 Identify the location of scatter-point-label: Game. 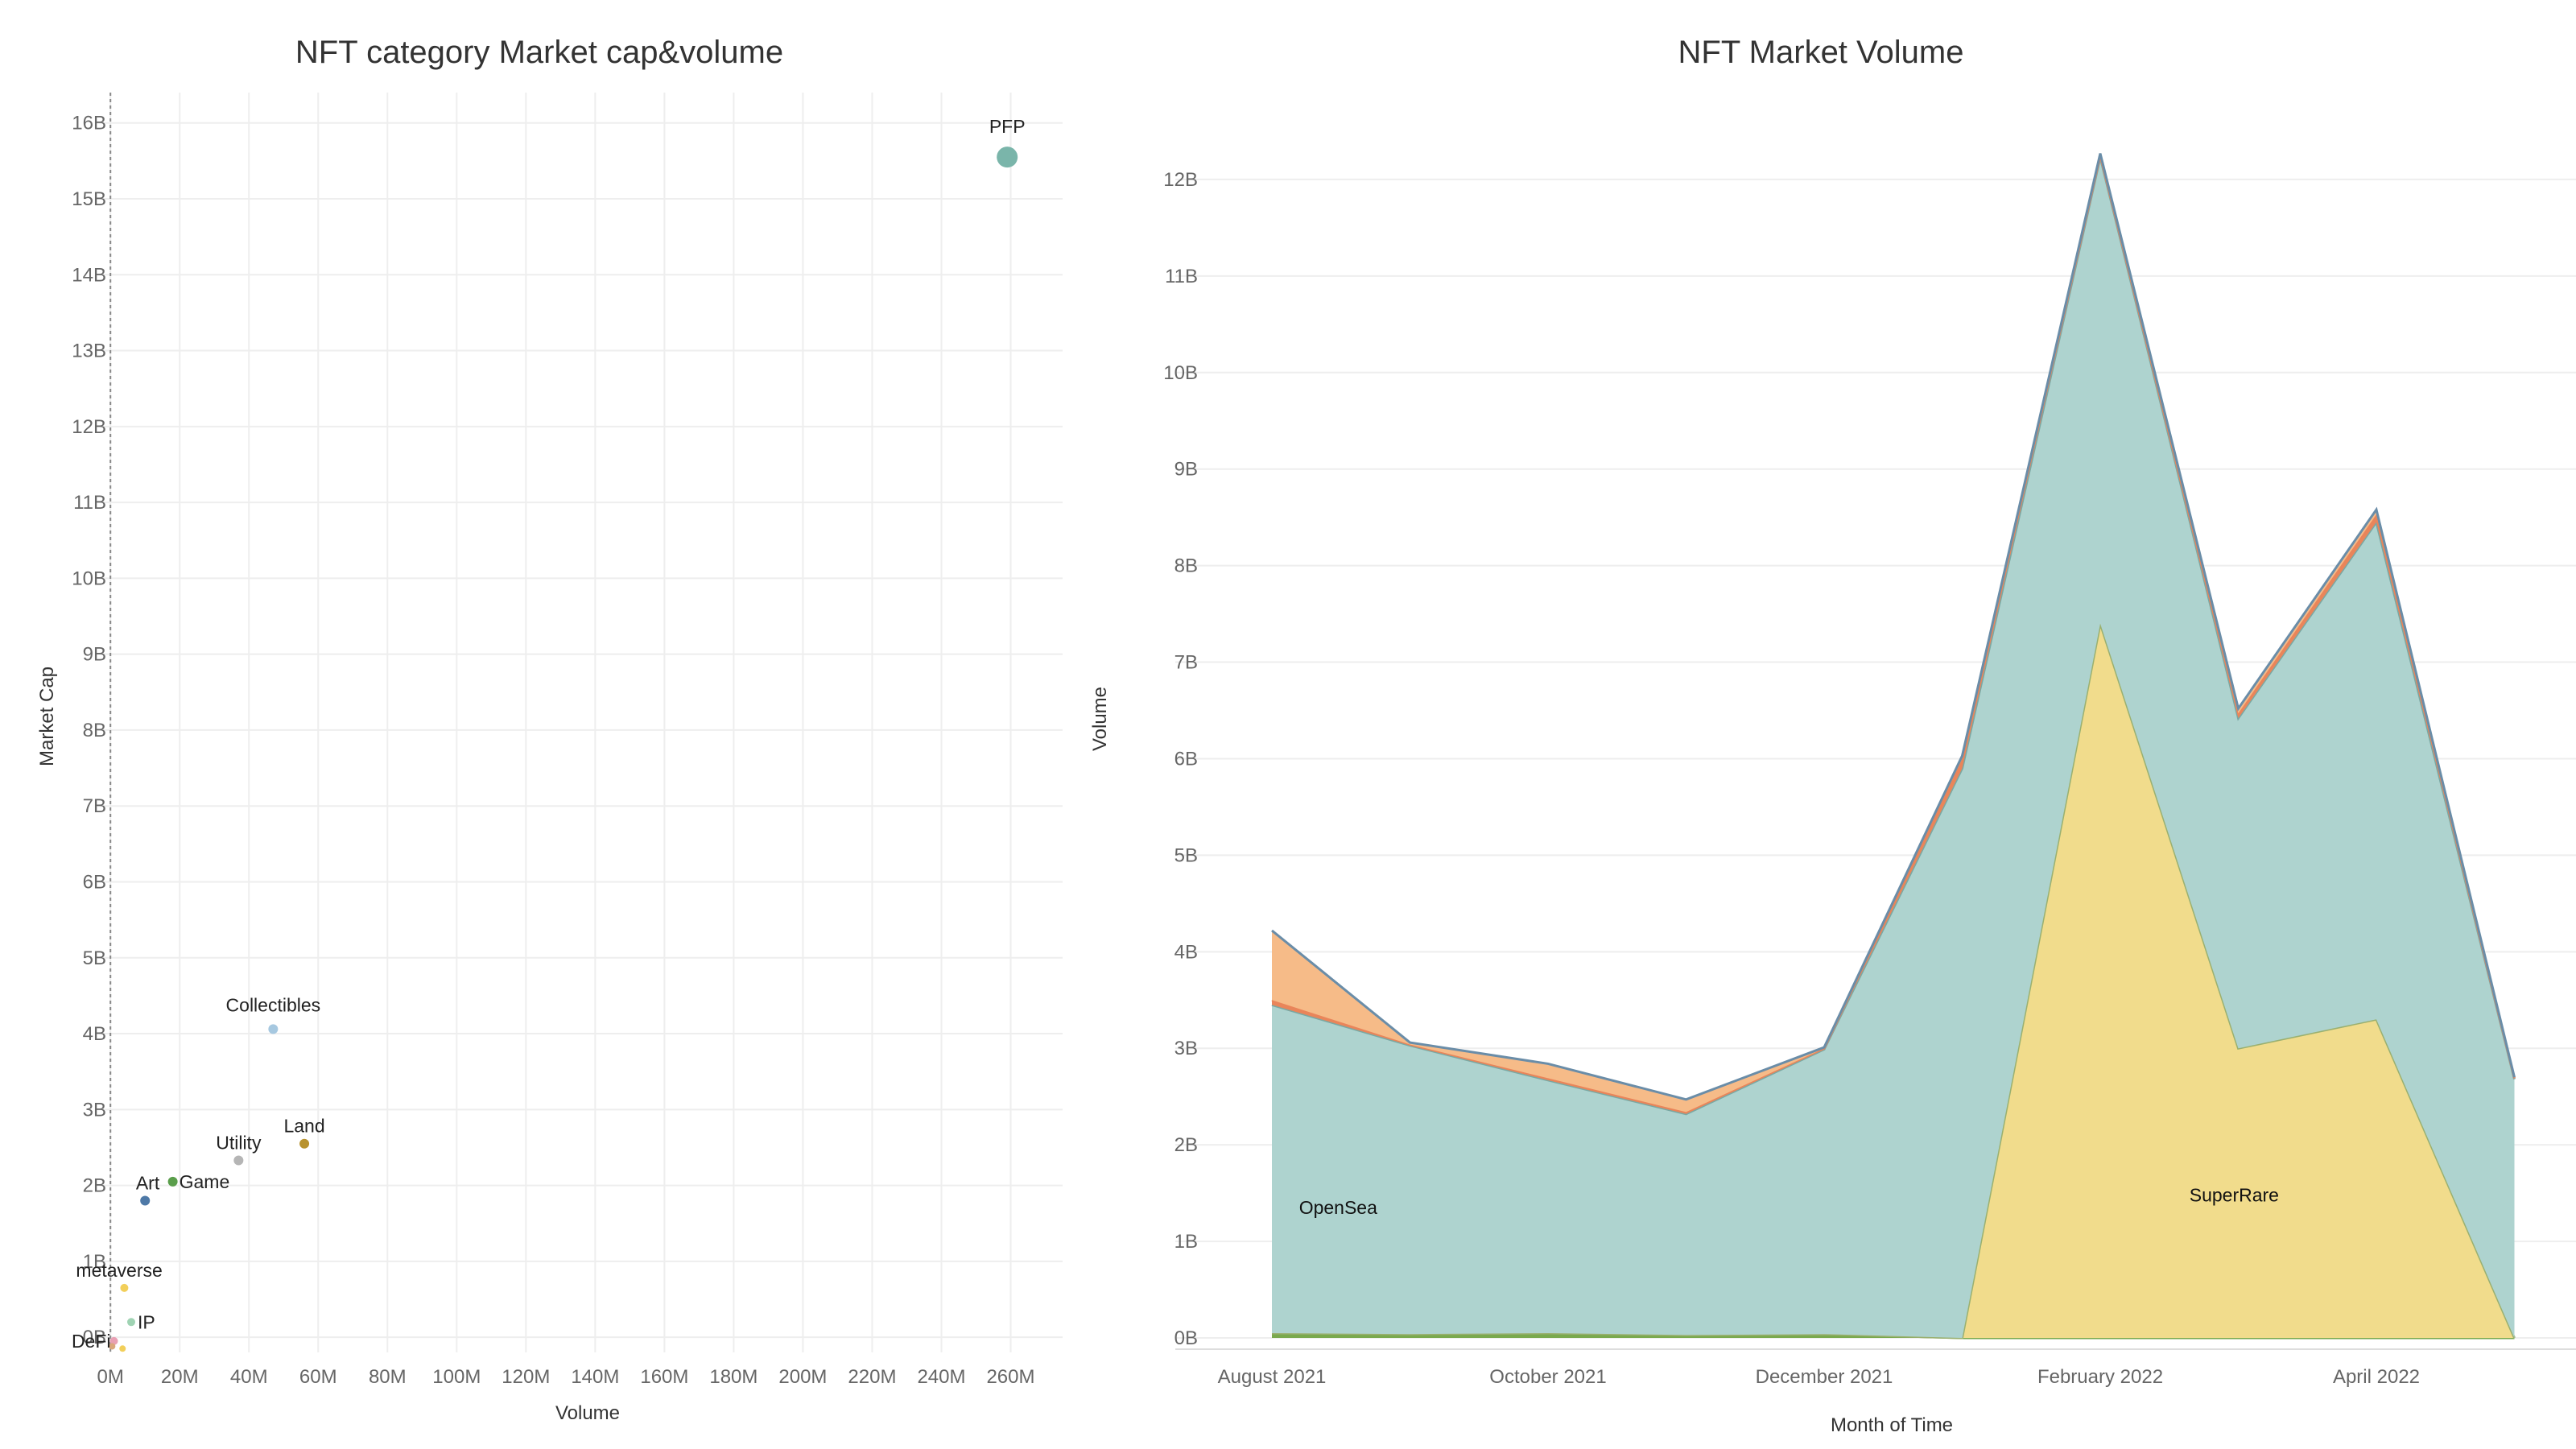
(205, 1181).